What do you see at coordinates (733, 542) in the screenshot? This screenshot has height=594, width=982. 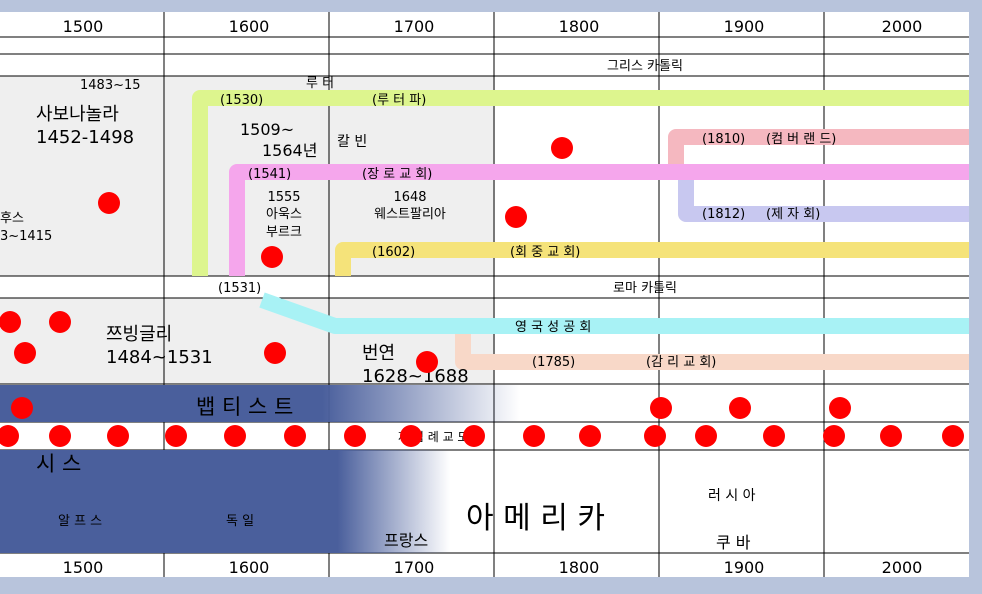 I see `cuba-label: 쿠 바` at bounding box center [733, 542].